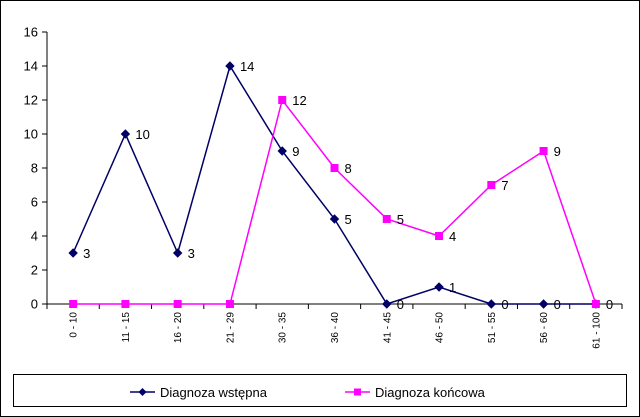  What do you see at coordinates (34, 236) in the screenshot?
I see `y-tick-label: 4` at bounding box center [34, 236].